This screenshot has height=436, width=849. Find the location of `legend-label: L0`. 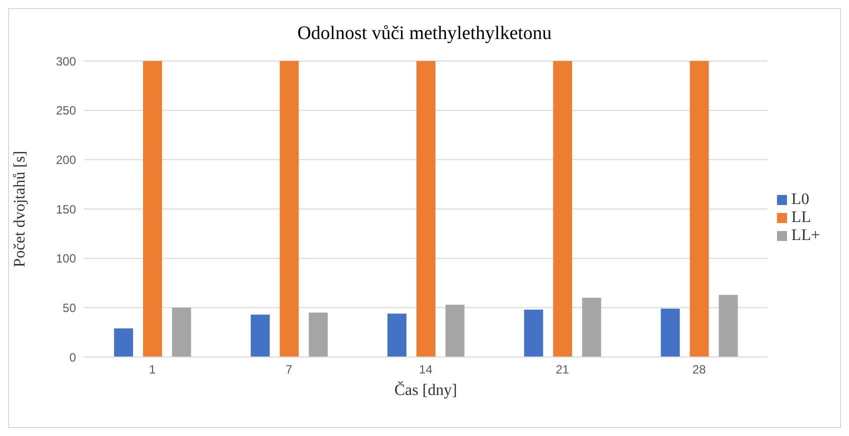

legend-label: L0 is located at coordinates (800, 199).